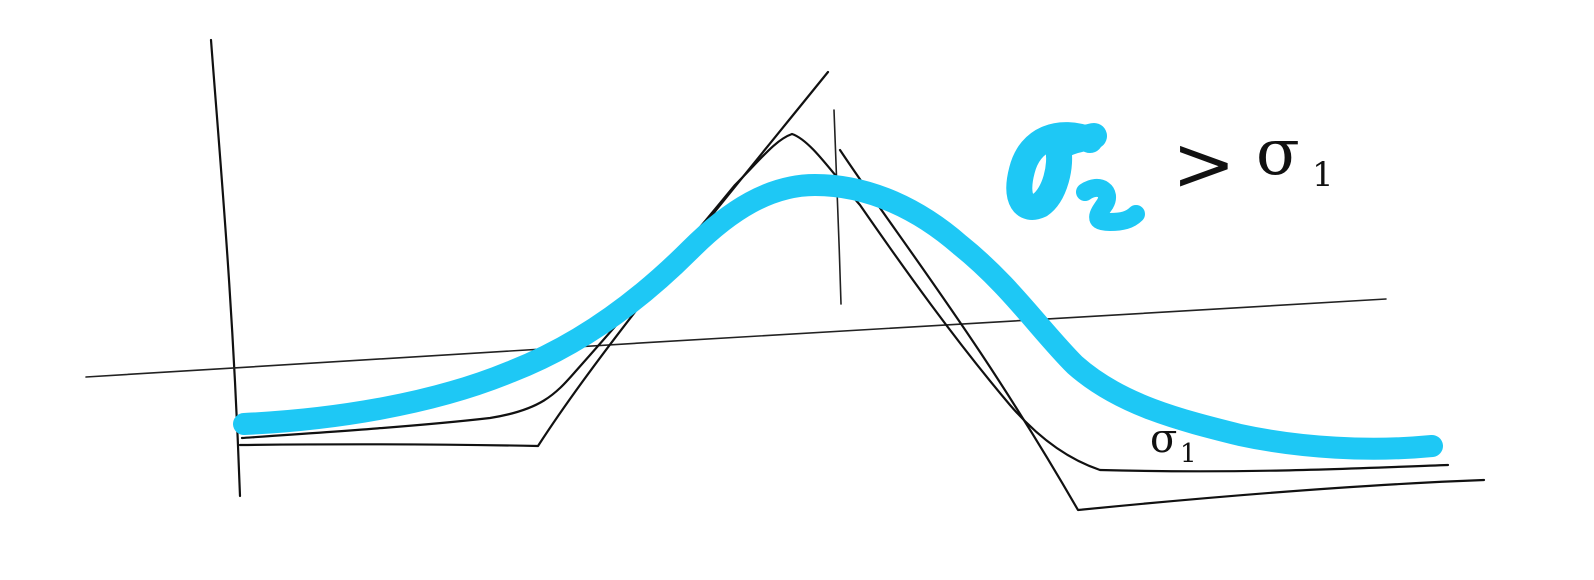 This screenshot has height=580, width=1594. I want to click on sigma-one-subscript: 1, so click(1323, 175).